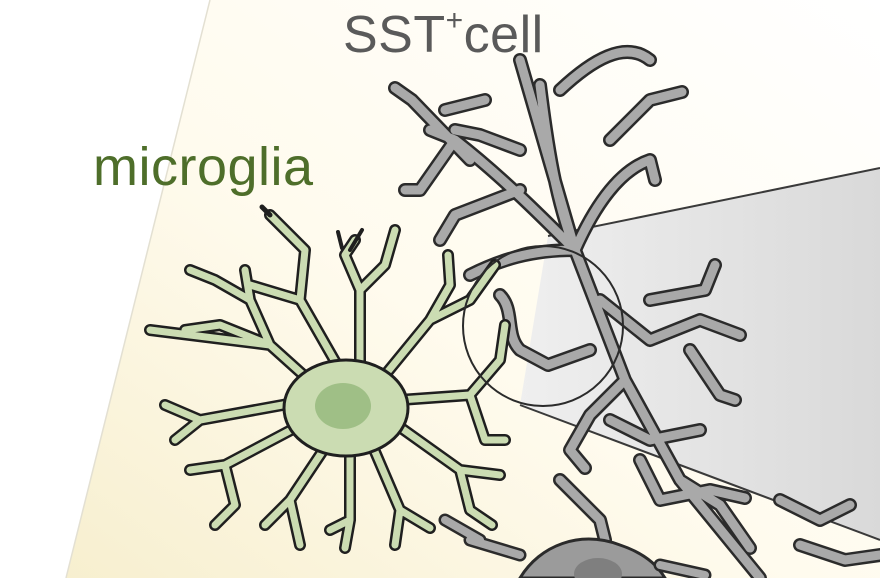  Describe the element at coordinates (713, 202) in the screenshot. I see `zoom-line-top` at that location.